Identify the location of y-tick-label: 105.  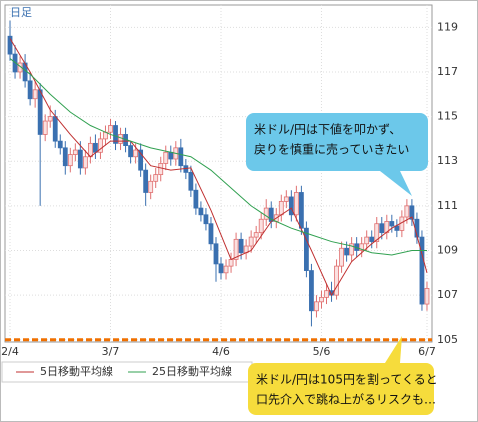
(447, 339).